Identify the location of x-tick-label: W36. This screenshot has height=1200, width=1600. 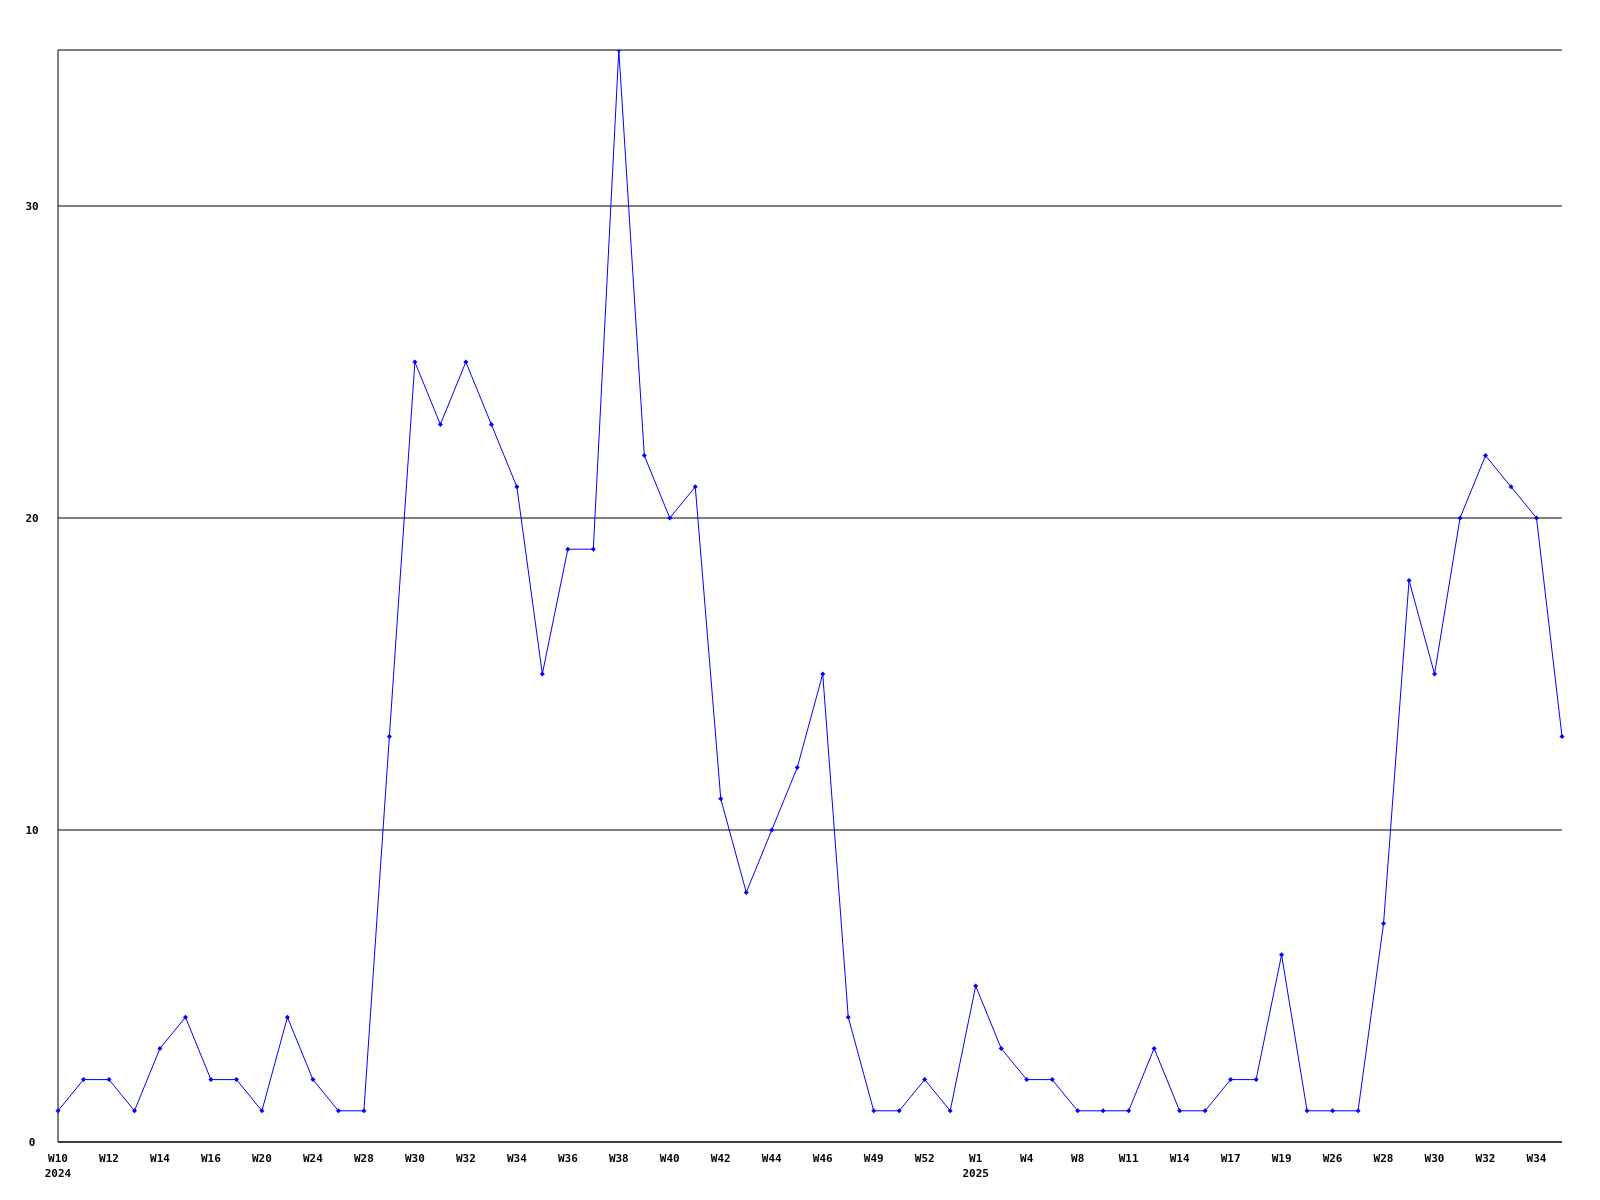
(568, 1158).